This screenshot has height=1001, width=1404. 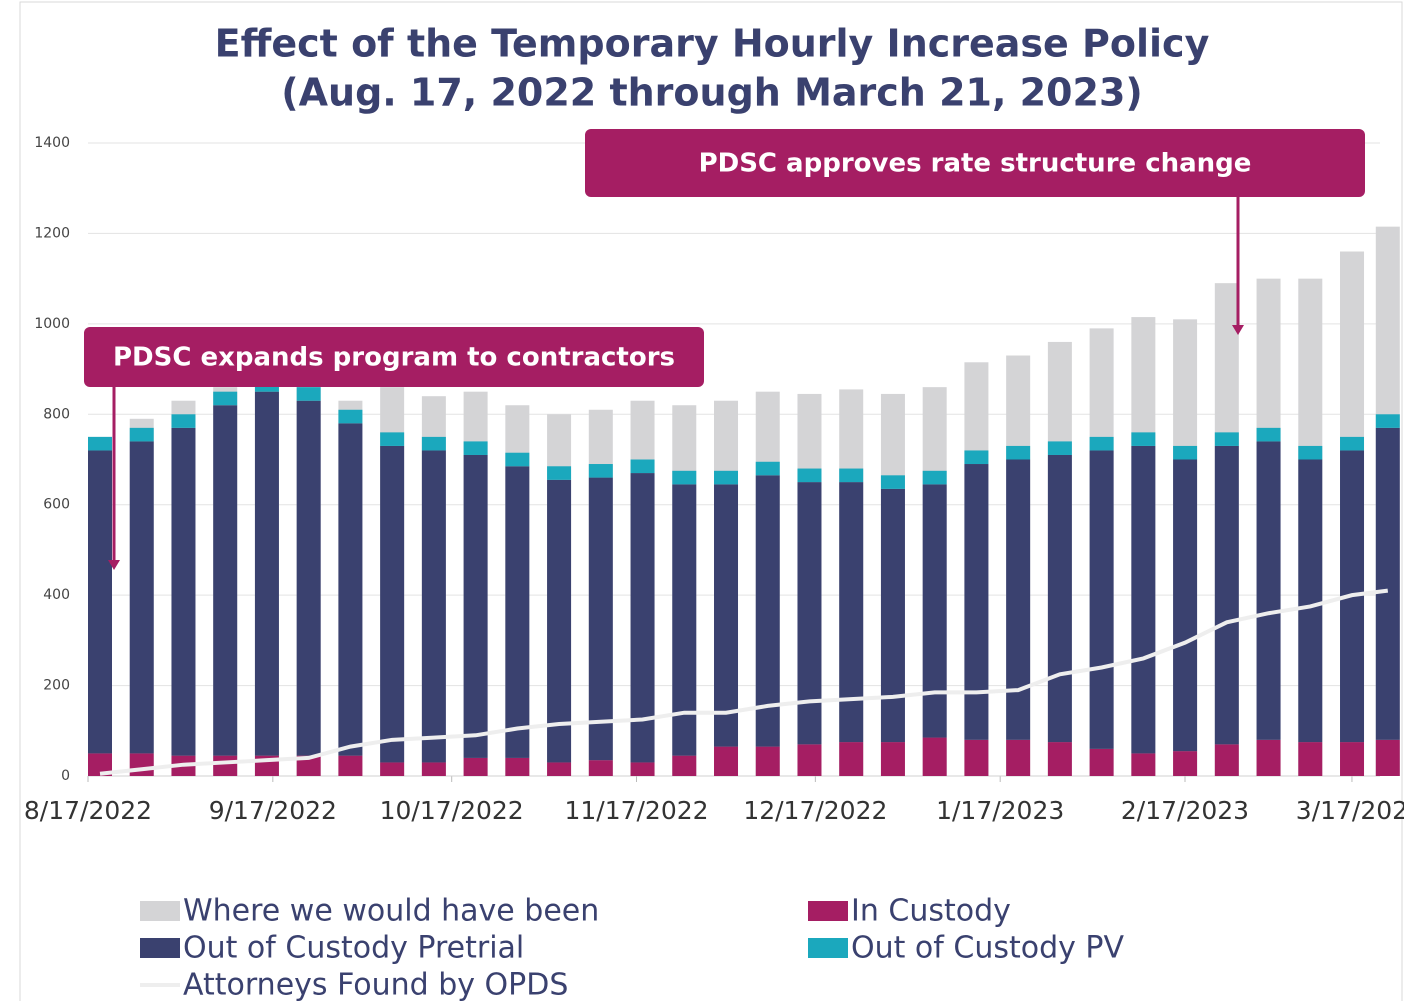 I want to click on y-tick-label: 1000, so click(x=52, y=324).